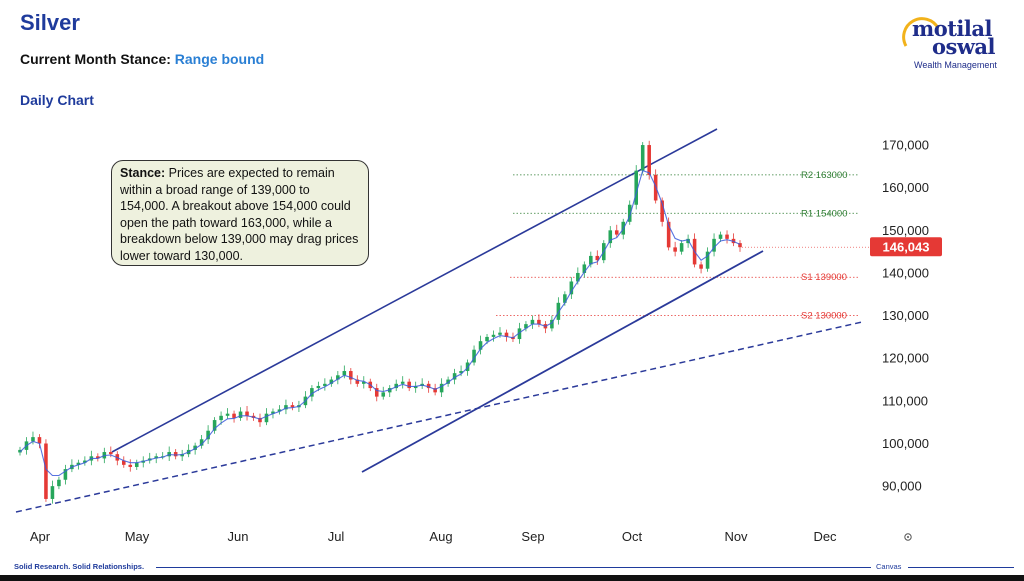 The width and height of the screenshot is (1024, 581). I want to click on y-tick-label: 130,000, so click(905, 315).